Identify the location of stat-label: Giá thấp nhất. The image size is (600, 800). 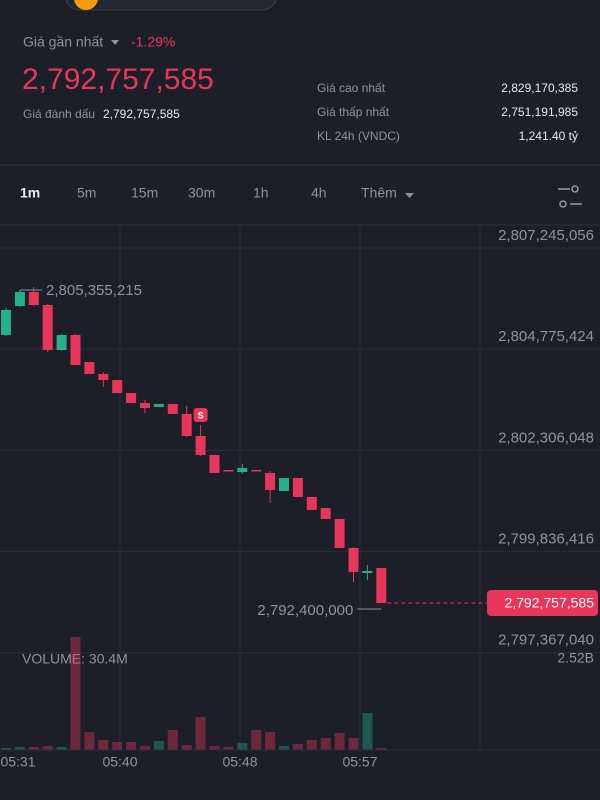
(353, 112).